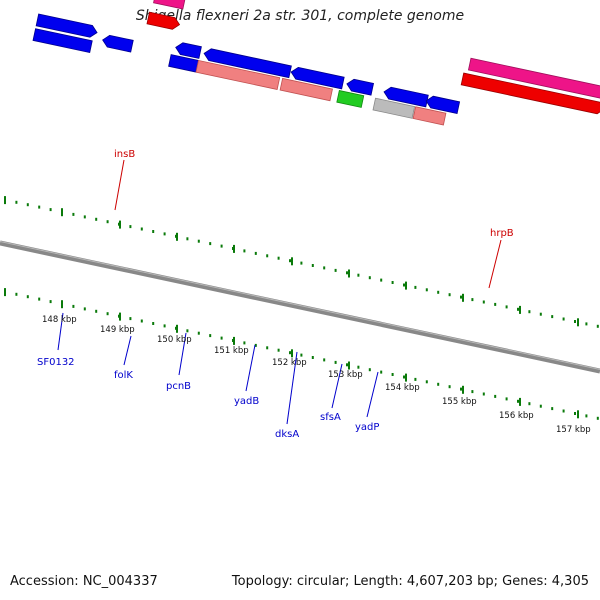 The image size is (600, 600). Describe the element at coordinates (367, 427) in the screenshot. I see `gene-label-yadP: yadP` at that location.